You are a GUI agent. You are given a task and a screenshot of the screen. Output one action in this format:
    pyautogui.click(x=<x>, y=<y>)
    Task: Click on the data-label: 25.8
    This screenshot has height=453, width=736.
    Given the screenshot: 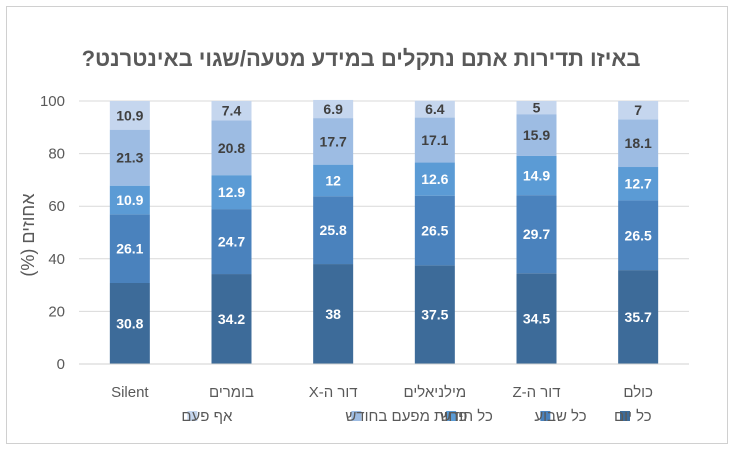 What is the action you would take?
    pyautogui.click(x=333, y=230)
    